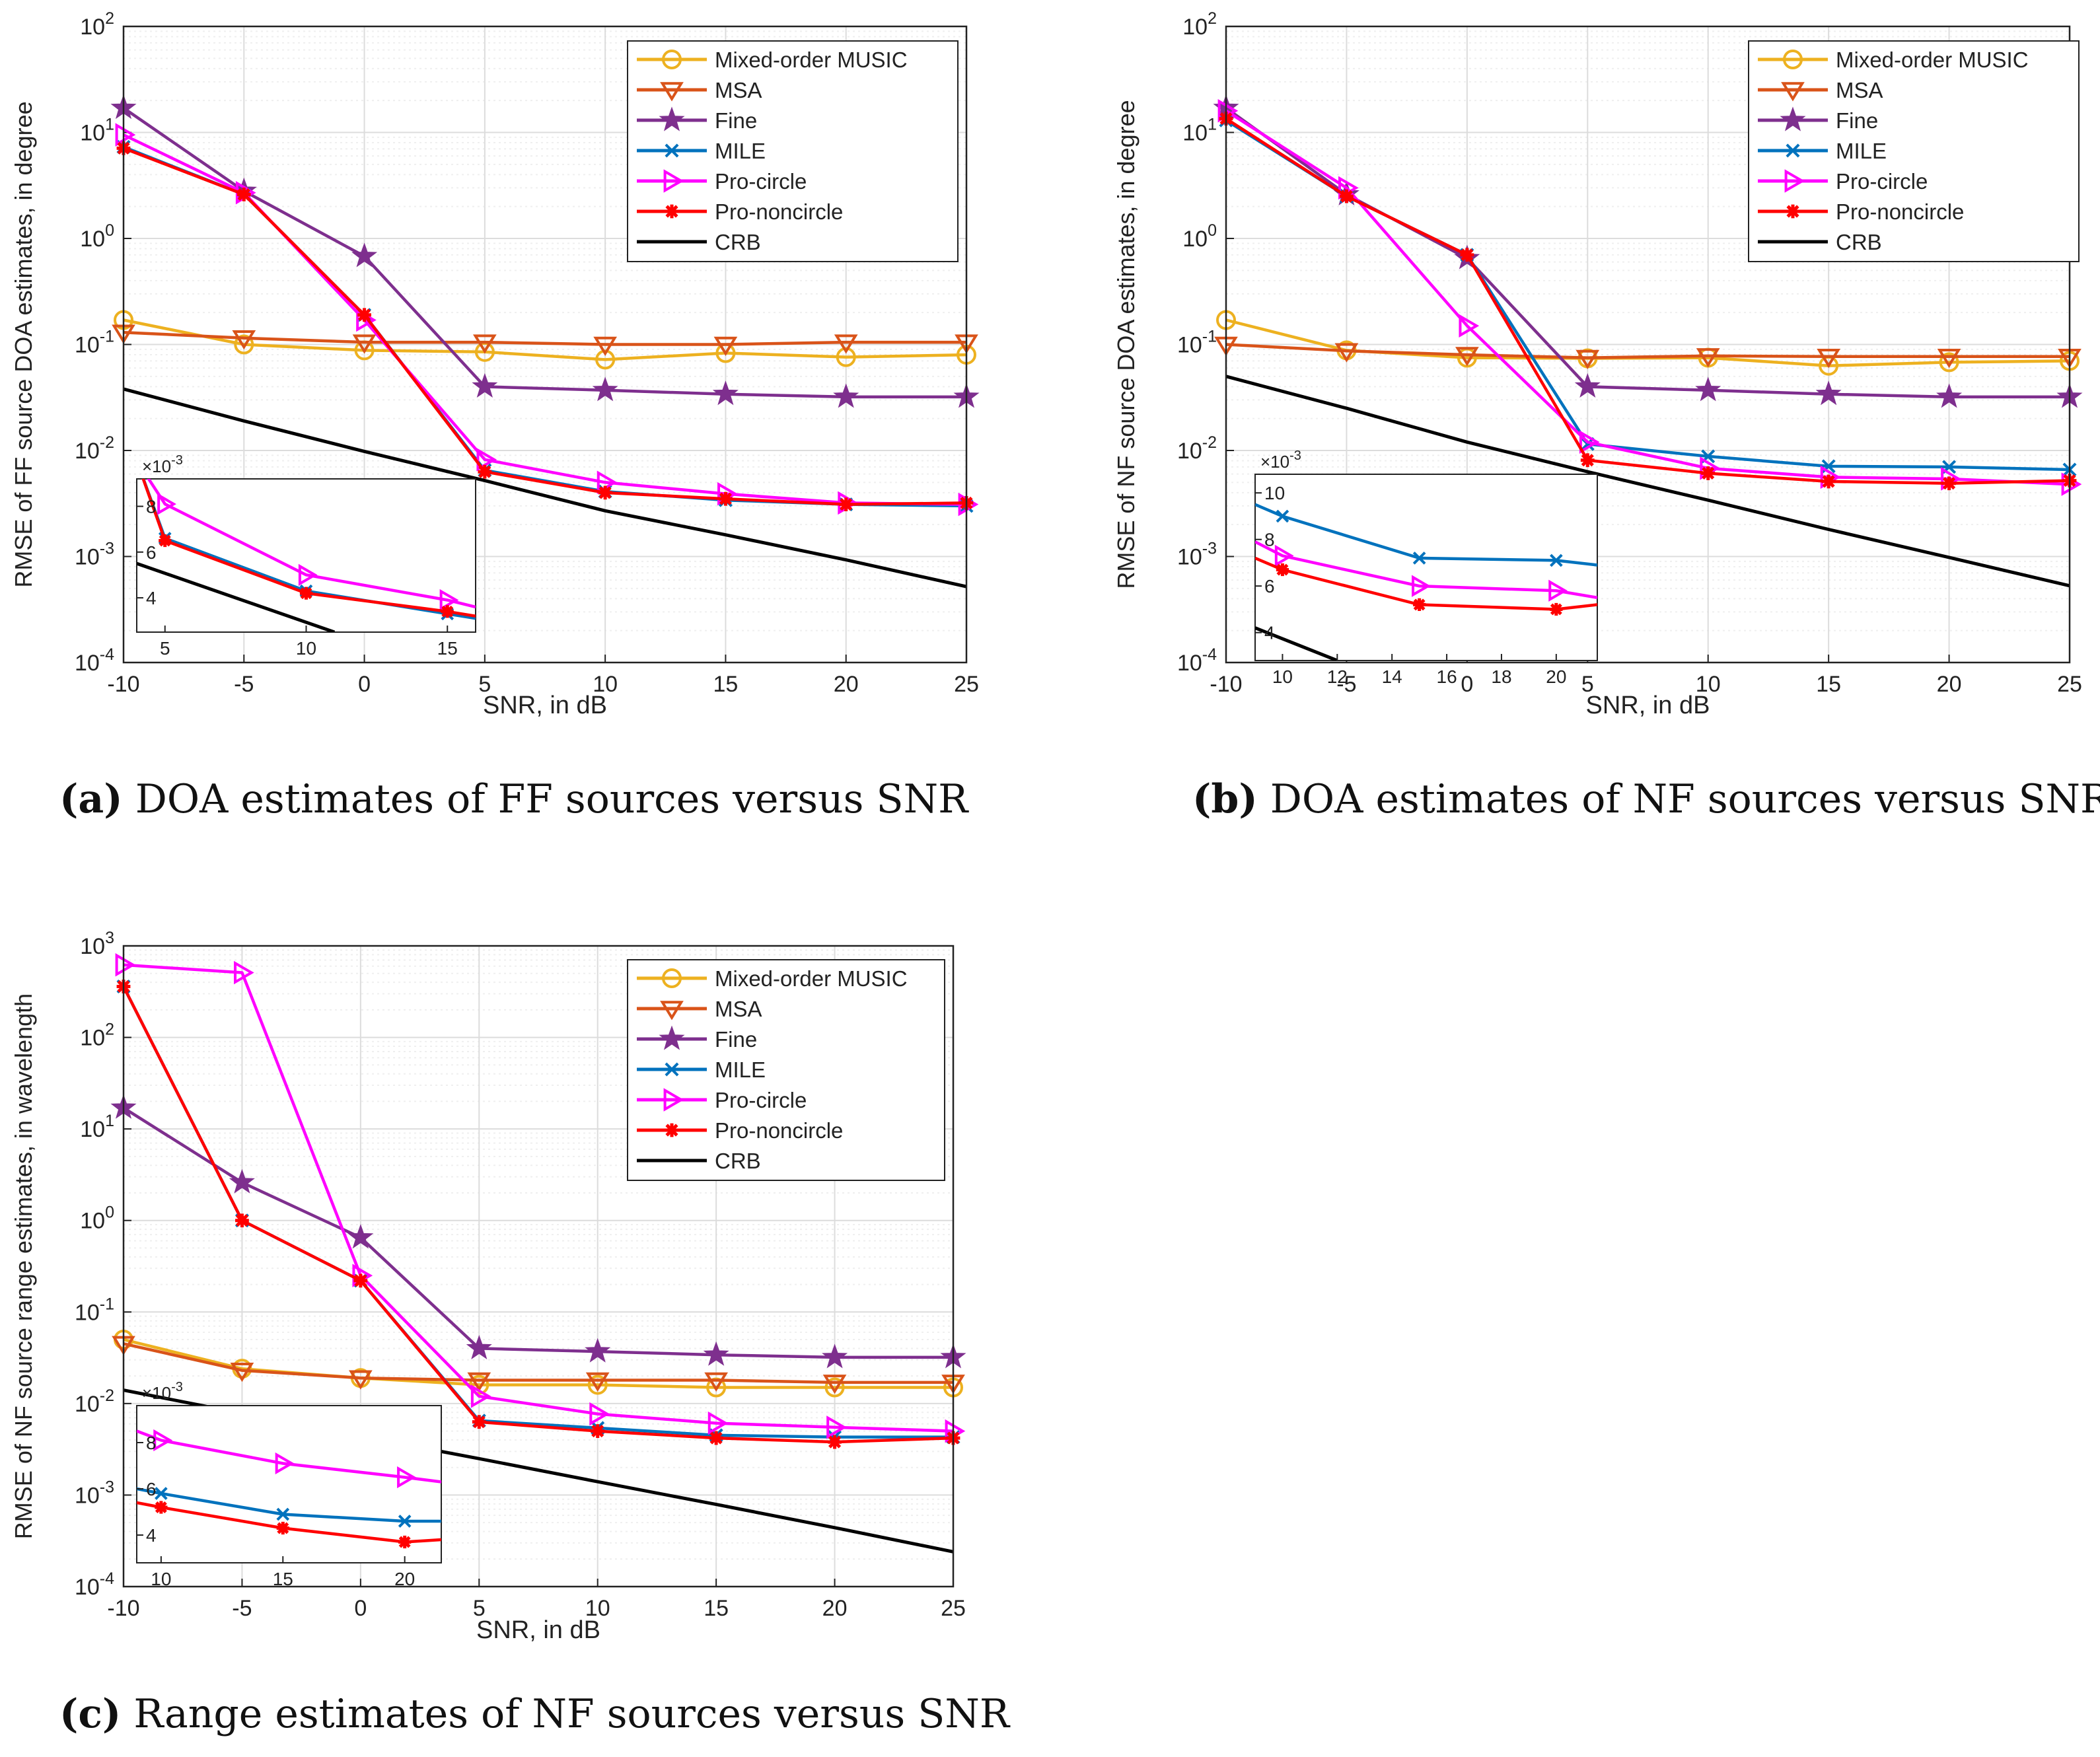 The width and height of the screenshot is (2100, 1757). What do you see at coordinates (605, 684) in the screenshot?
I see `x-tick-label: 10` at bounding box center [605, 684].